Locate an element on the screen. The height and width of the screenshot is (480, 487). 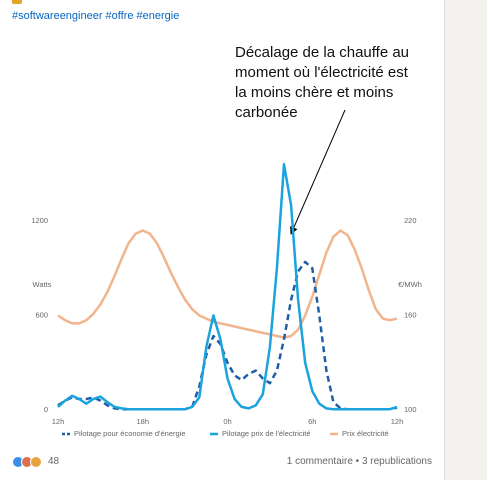
x-tick-label: 6h is located at coordinates (312, 421).